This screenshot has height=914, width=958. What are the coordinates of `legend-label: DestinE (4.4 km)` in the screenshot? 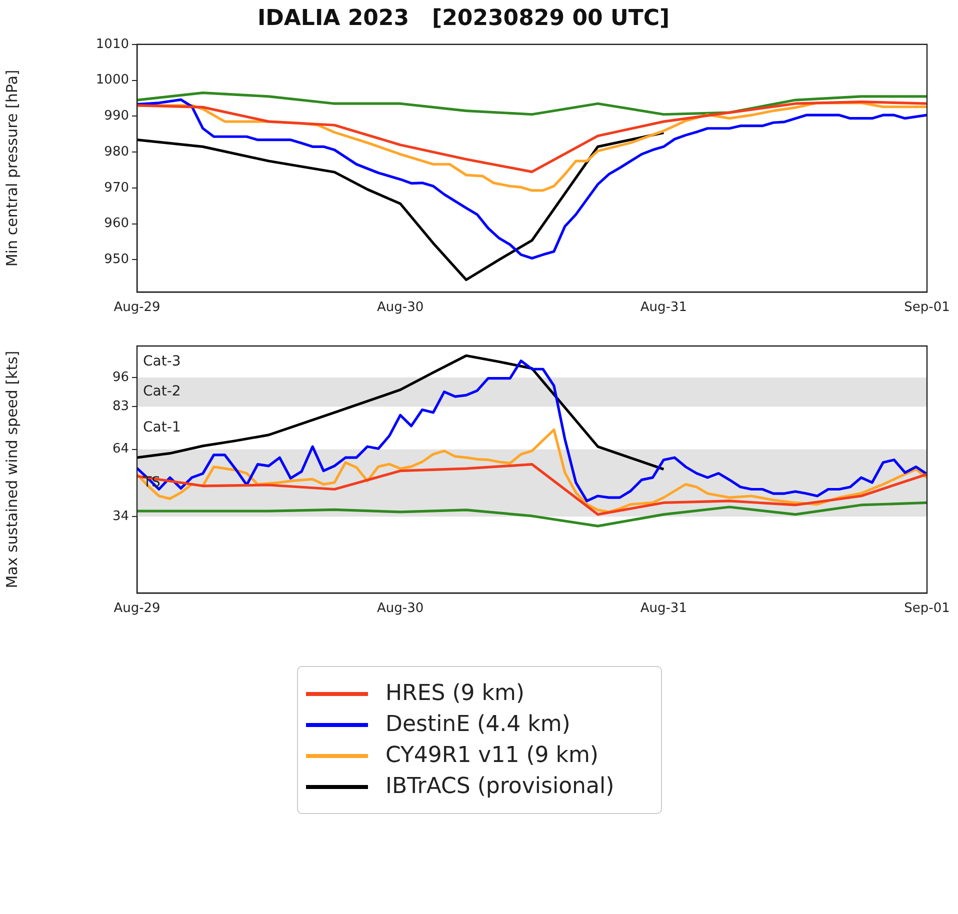 It's located at (479, 724).